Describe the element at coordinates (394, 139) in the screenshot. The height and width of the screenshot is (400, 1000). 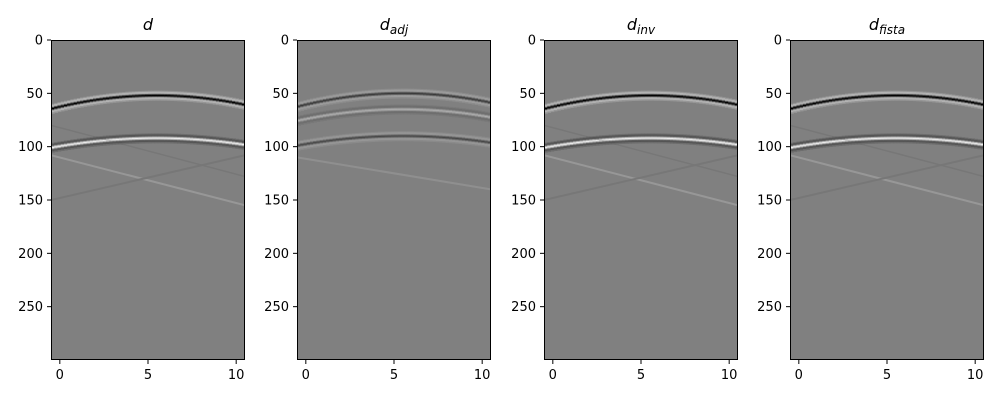
I see `heatmap-image` at that location.